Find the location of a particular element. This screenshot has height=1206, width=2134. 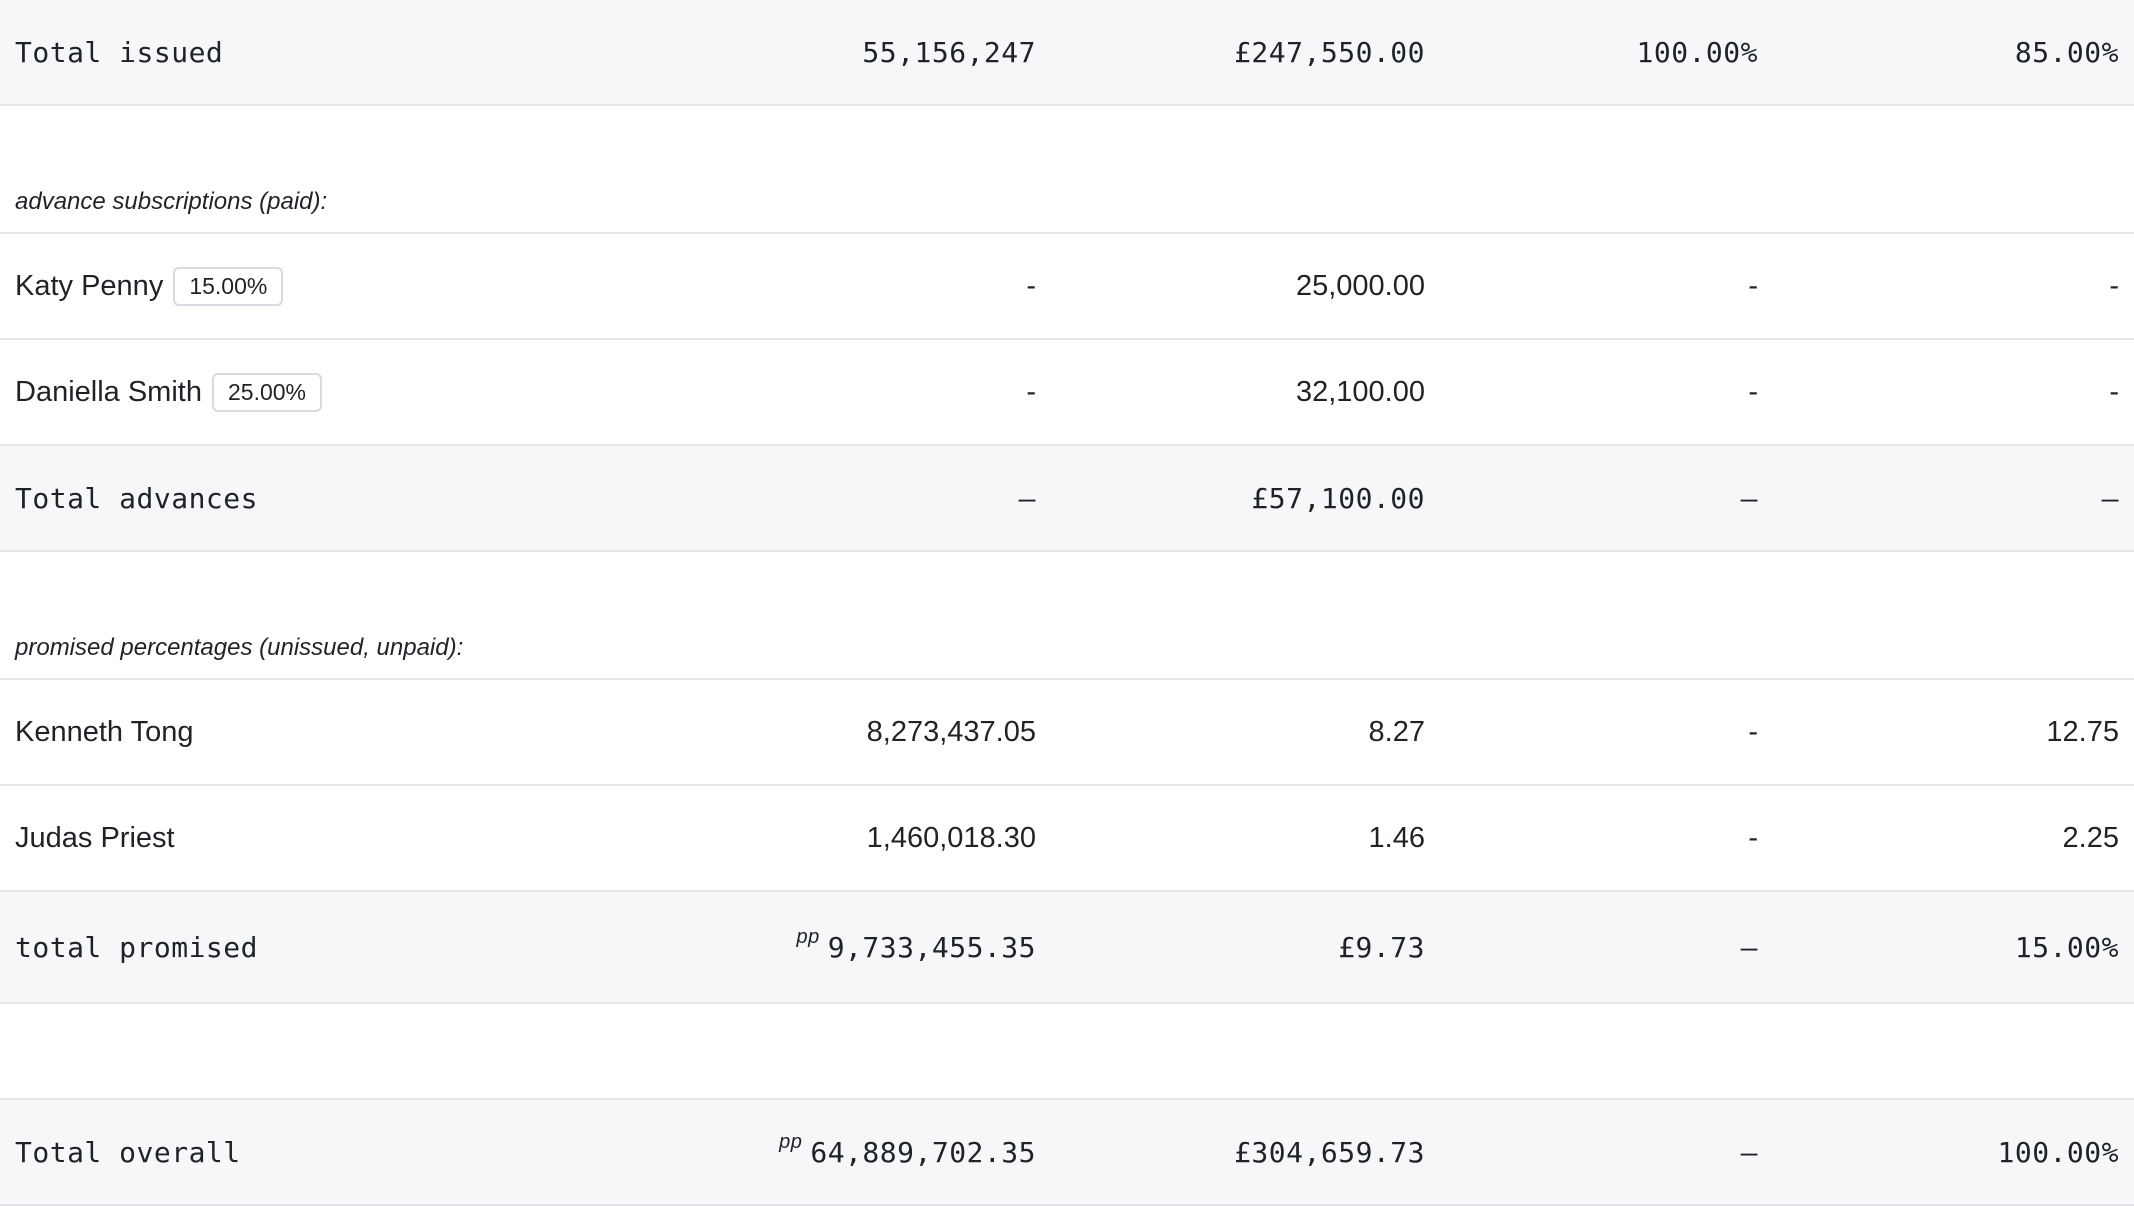

investor-name: Kenneth Tong is located at coordinates (104, 731).